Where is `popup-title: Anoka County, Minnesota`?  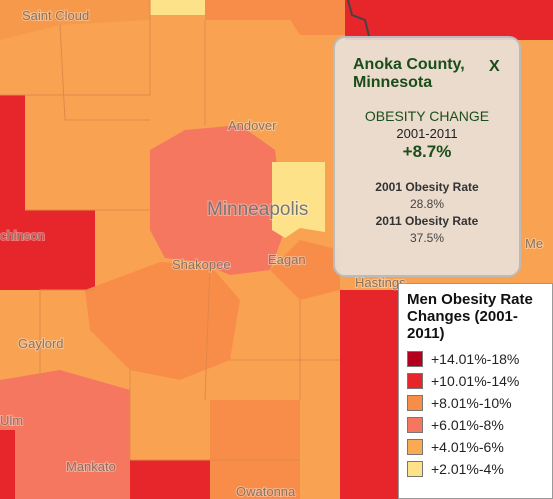
popup-title: Anoka County, Minnesota is located at coordinates (409, 73).